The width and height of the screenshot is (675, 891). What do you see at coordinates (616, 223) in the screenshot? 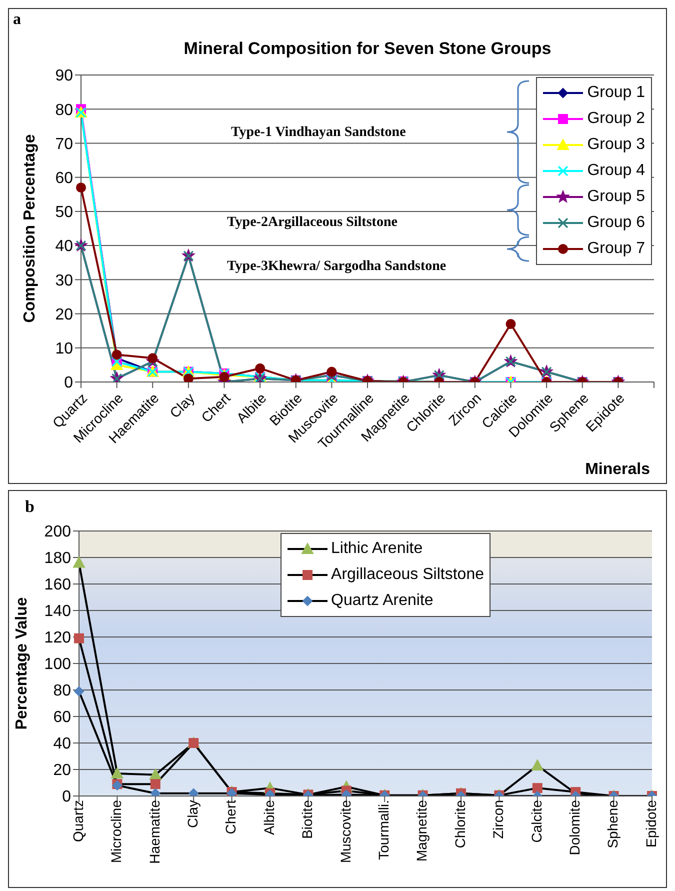
I see `legend-label: Group 6` at bounding box center [616, 223].